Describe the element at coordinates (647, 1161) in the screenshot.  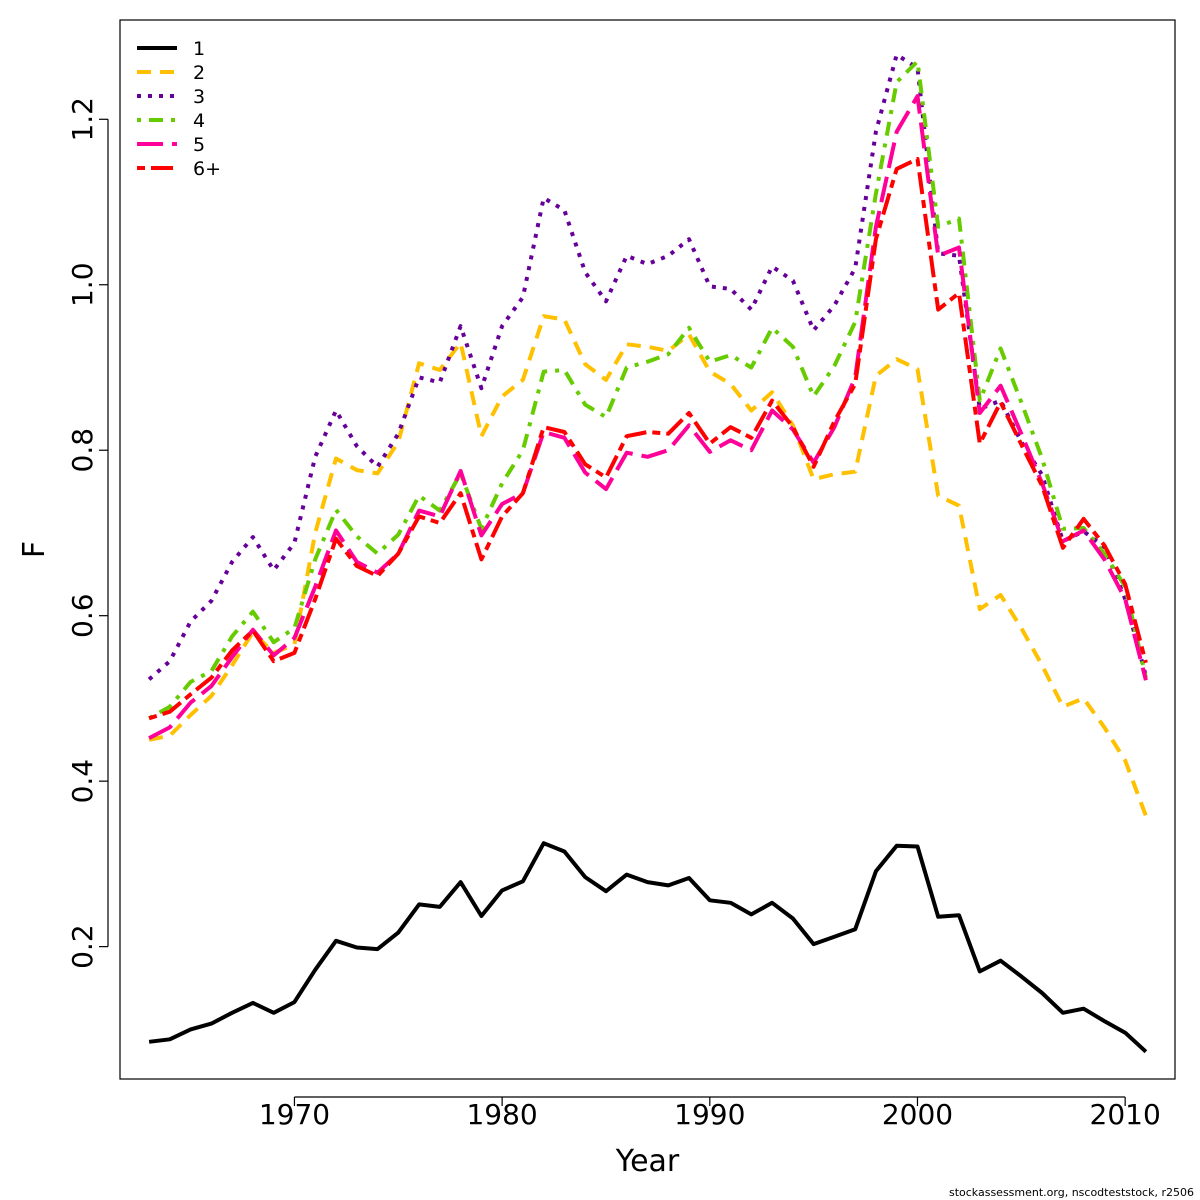
I see `x-axis-title: Year` at that location.